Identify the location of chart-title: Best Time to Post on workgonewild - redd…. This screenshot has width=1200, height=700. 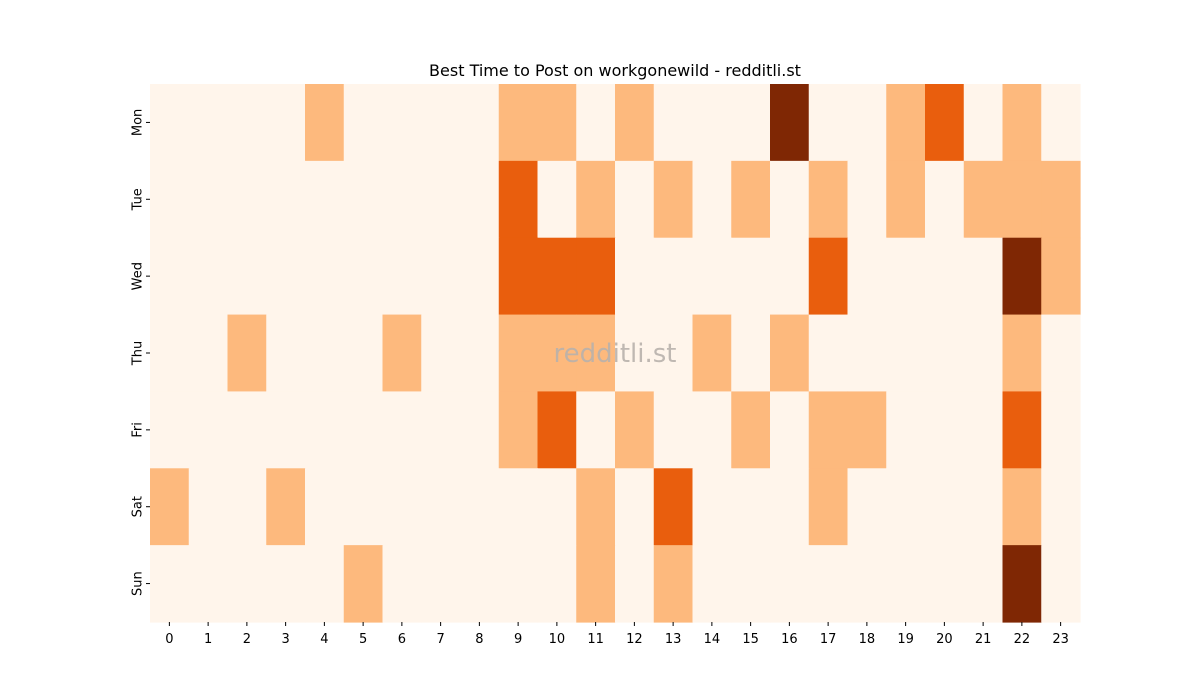
(615, 70).